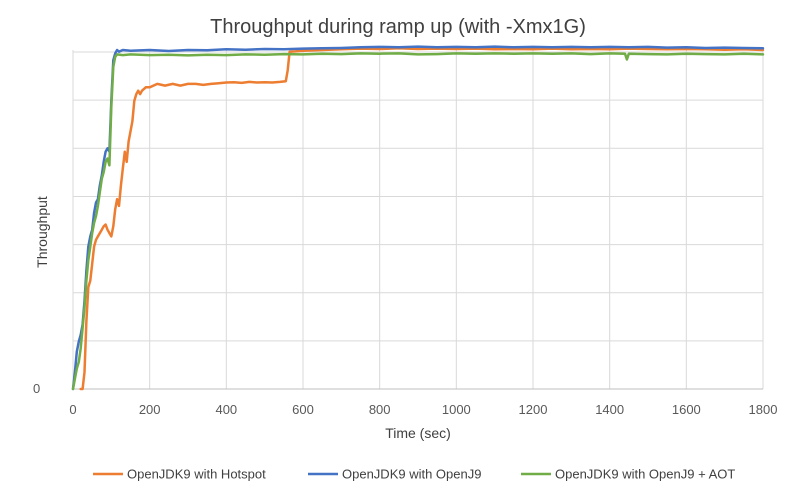 The image size is (796, 501). I want to click on x-tick-label: 200, so click(150, 409).